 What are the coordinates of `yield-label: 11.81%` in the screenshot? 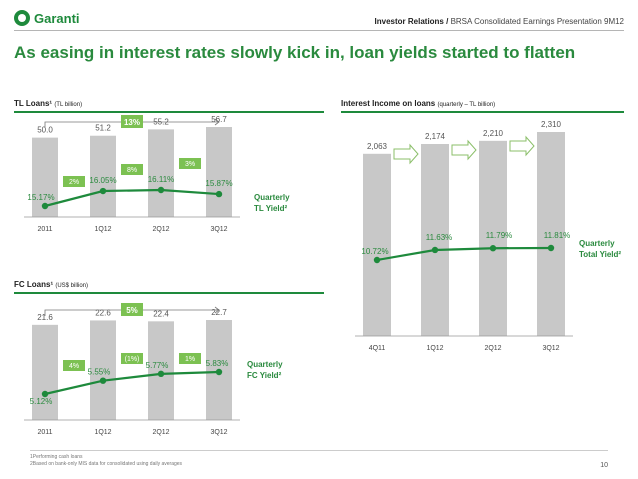 It's located at (557, 235).